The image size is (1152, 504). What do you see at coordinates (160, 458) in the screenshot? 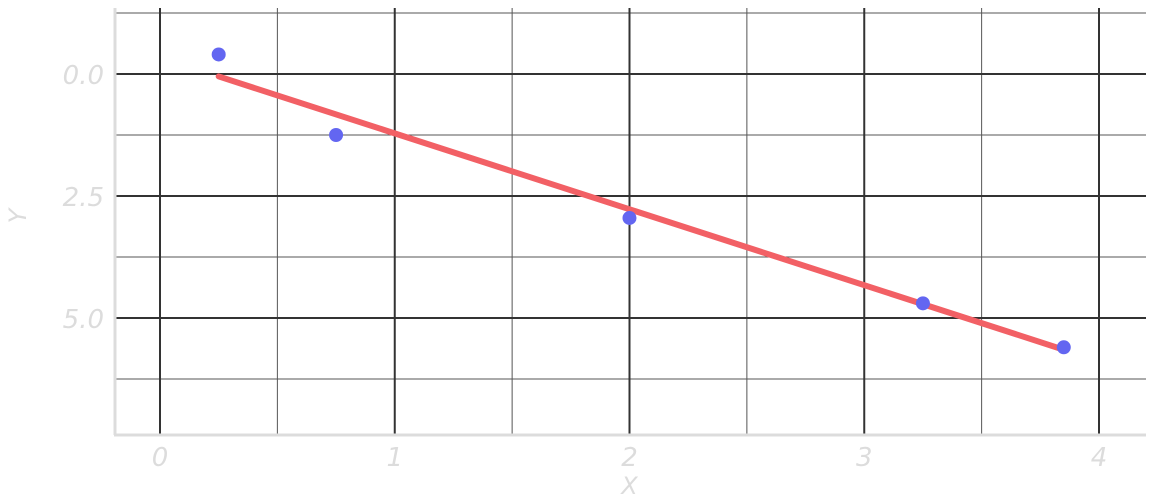
I see `x-tick-label: 0` at bounding box center [160, 458].